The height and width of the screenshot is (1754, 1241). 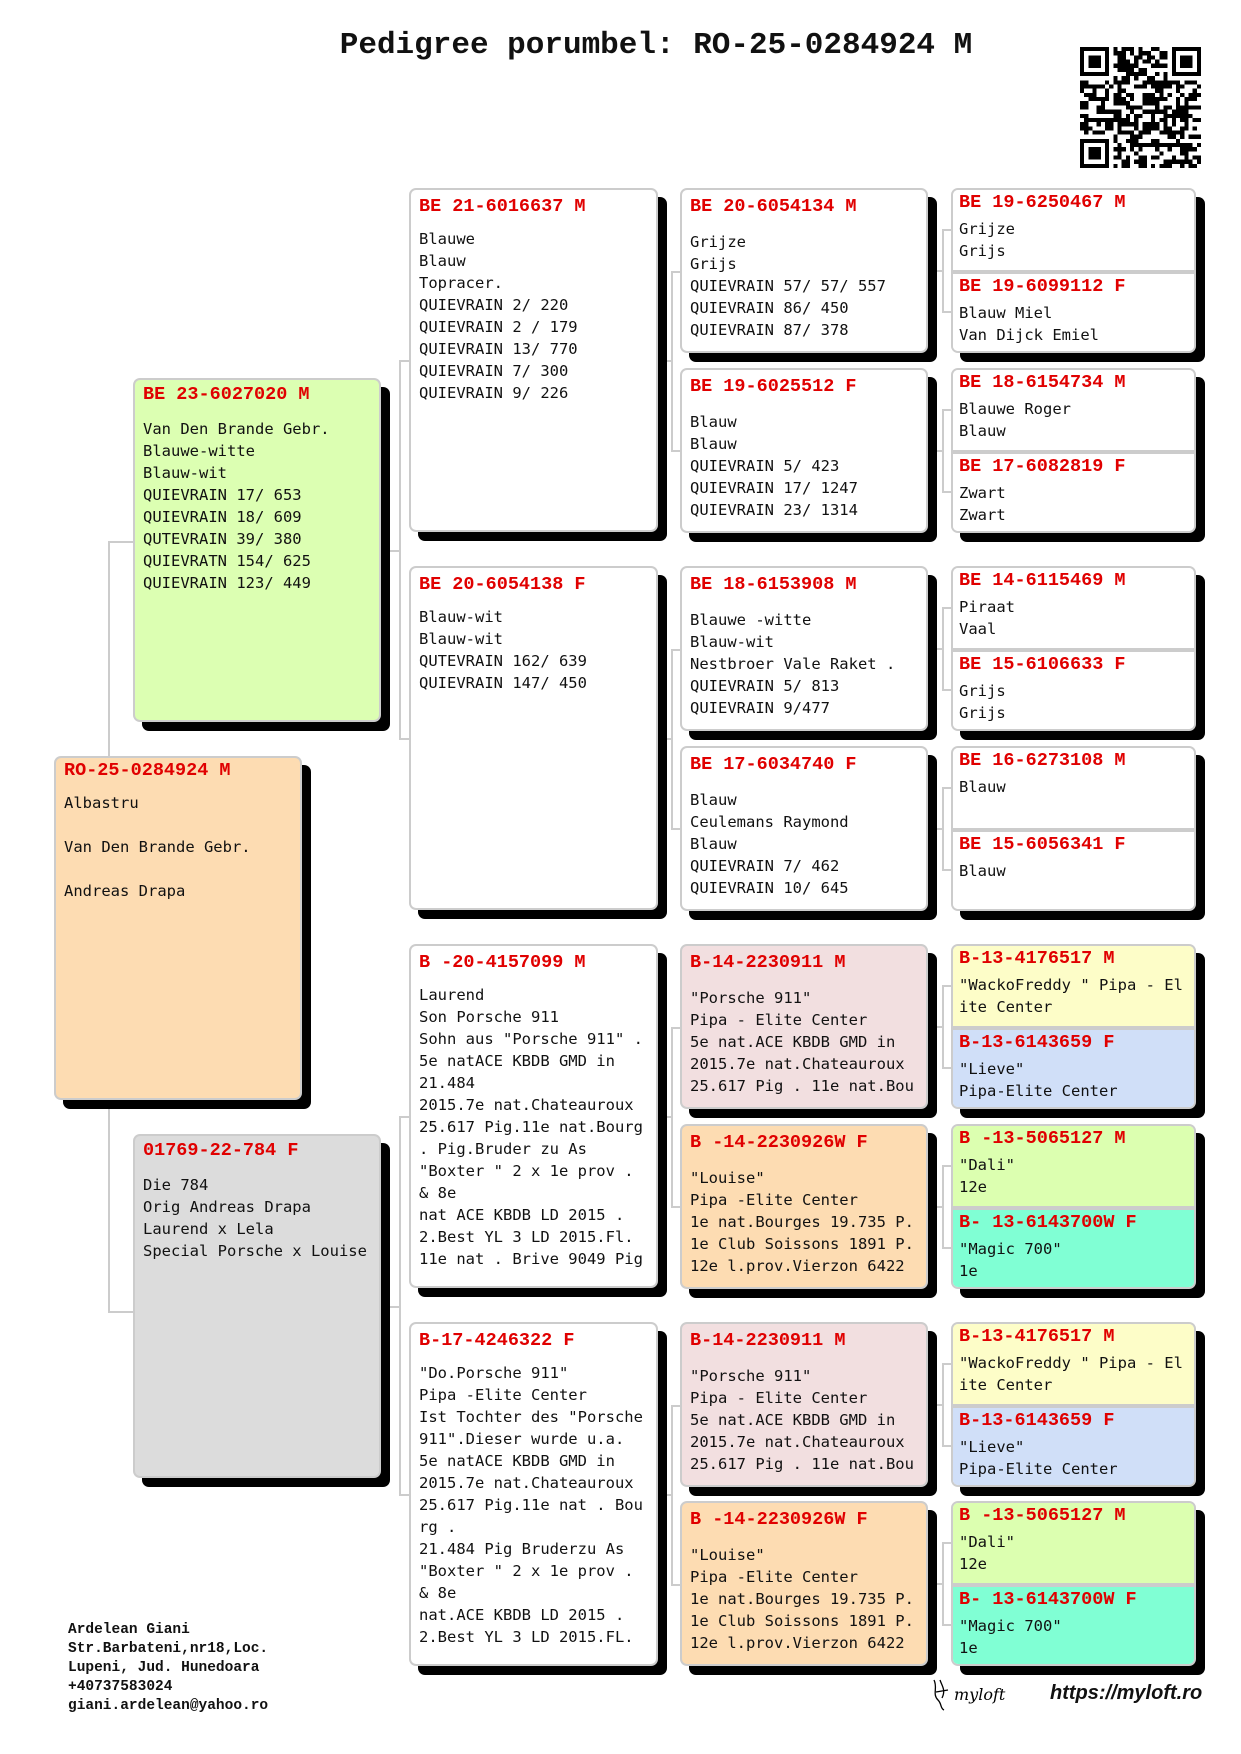 I want to click on pigeon-box-gen4: BE 15-6106633 F Grijs Grijs, so click(x=1073, y=688).